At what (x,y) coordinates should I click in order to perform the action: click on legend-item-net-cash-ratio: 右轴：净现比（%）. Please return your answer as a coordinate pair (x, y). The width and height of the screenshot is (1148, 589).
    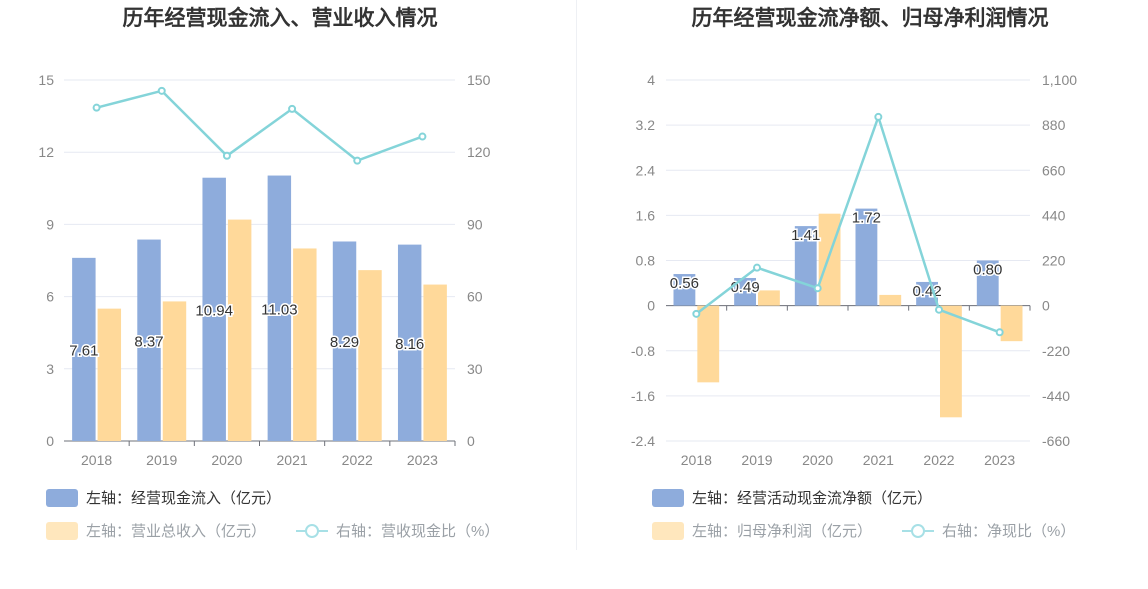
    Looking at the image, I should click on (988, 530).